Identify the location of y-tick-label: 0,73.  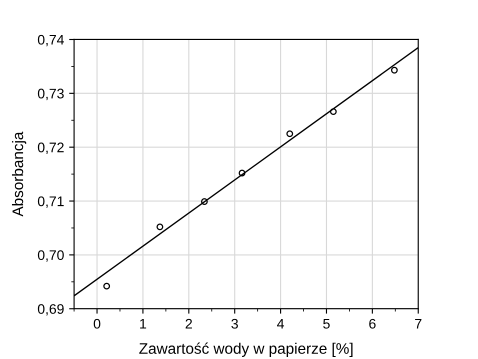
(51, 94).